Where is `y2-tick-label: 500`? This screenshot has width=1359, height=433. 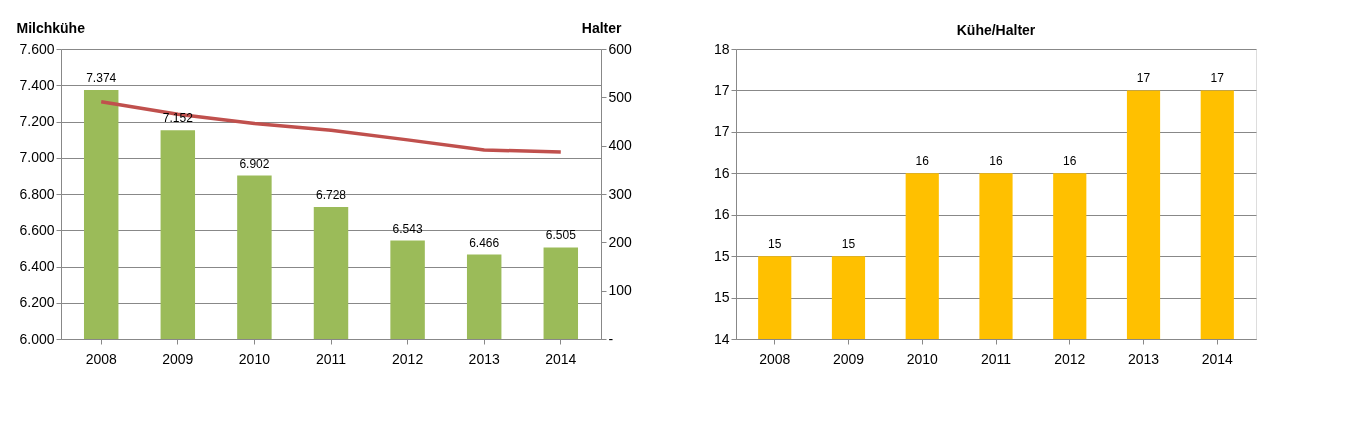 y2-tick-label: 500 is located at coordinates (620, 96).